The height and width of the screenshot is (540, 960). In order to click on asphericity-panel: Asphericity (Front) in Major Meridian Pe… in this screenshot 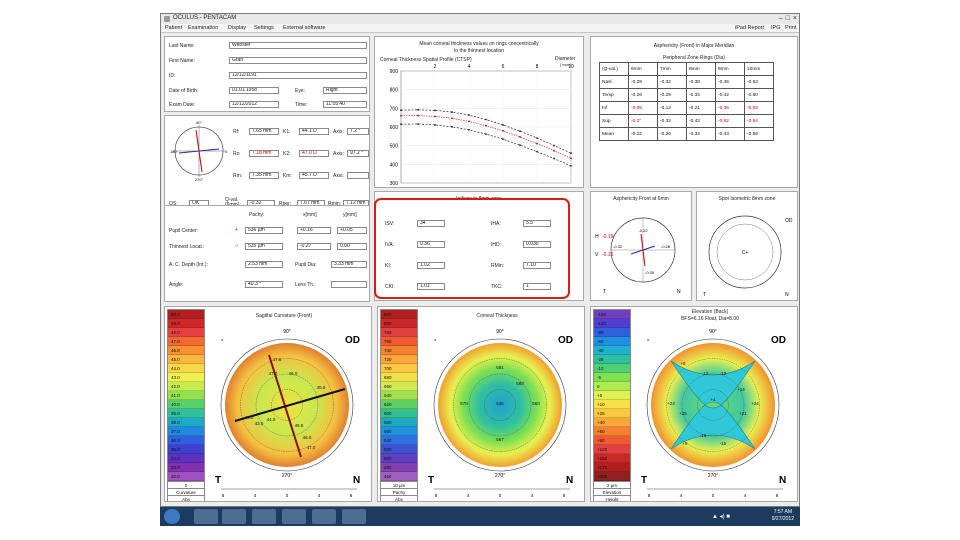, I will do `click(694, 112)`.